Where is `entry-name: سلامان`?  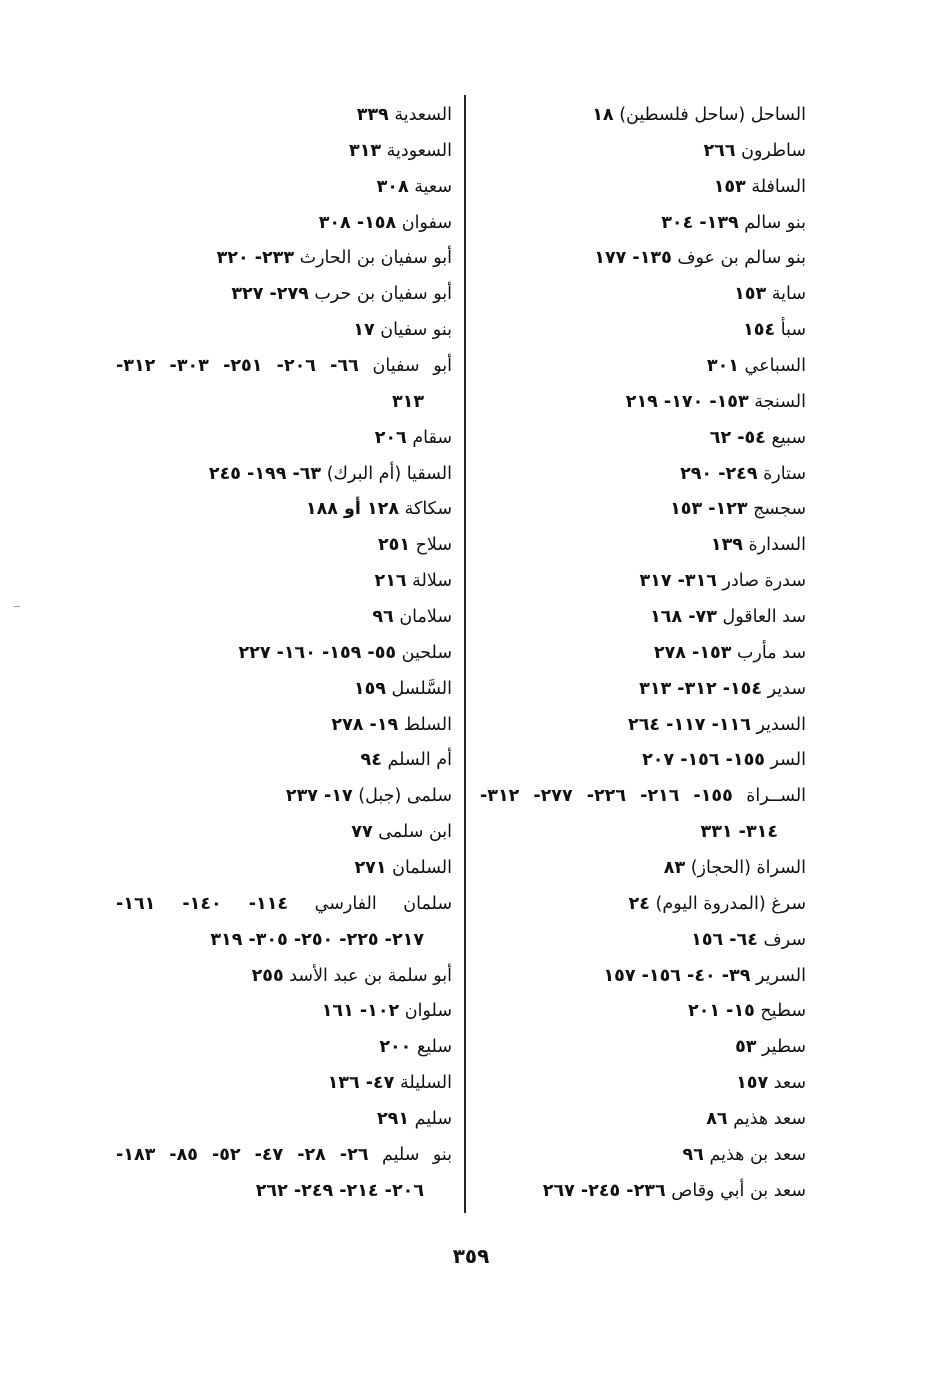 entry-name: سلامان is located at coordinates (425, 617).